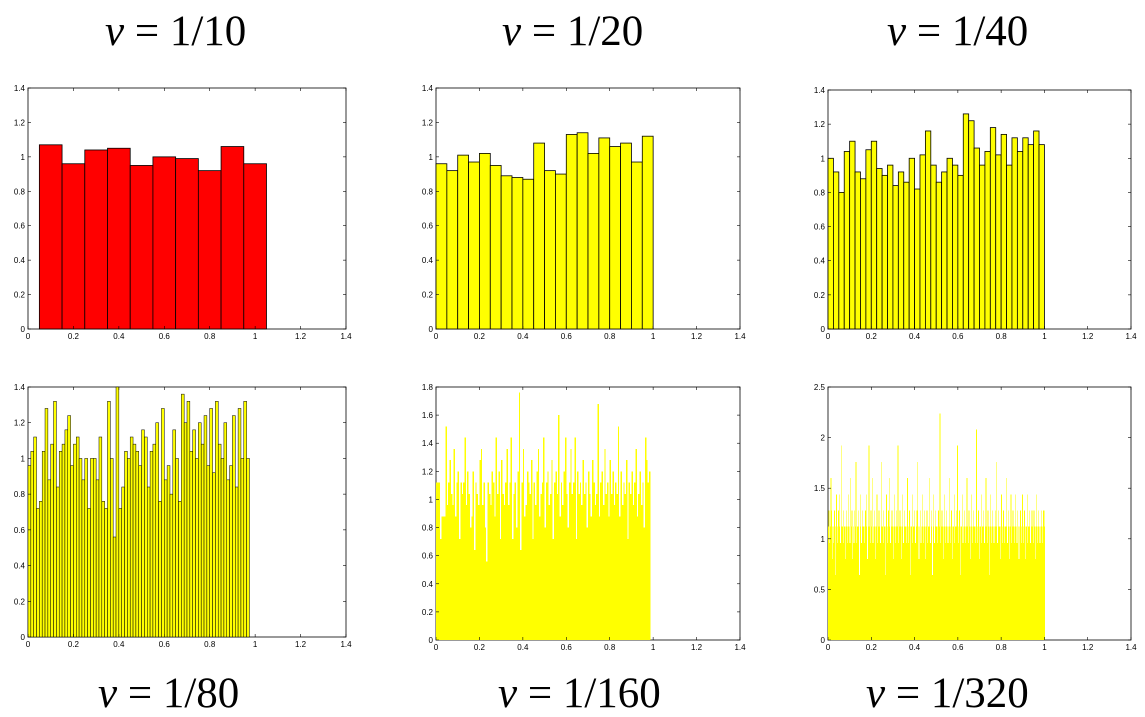  Describe the element at coordinates (937, 526) in the screenshot. I see `bars` at that location.